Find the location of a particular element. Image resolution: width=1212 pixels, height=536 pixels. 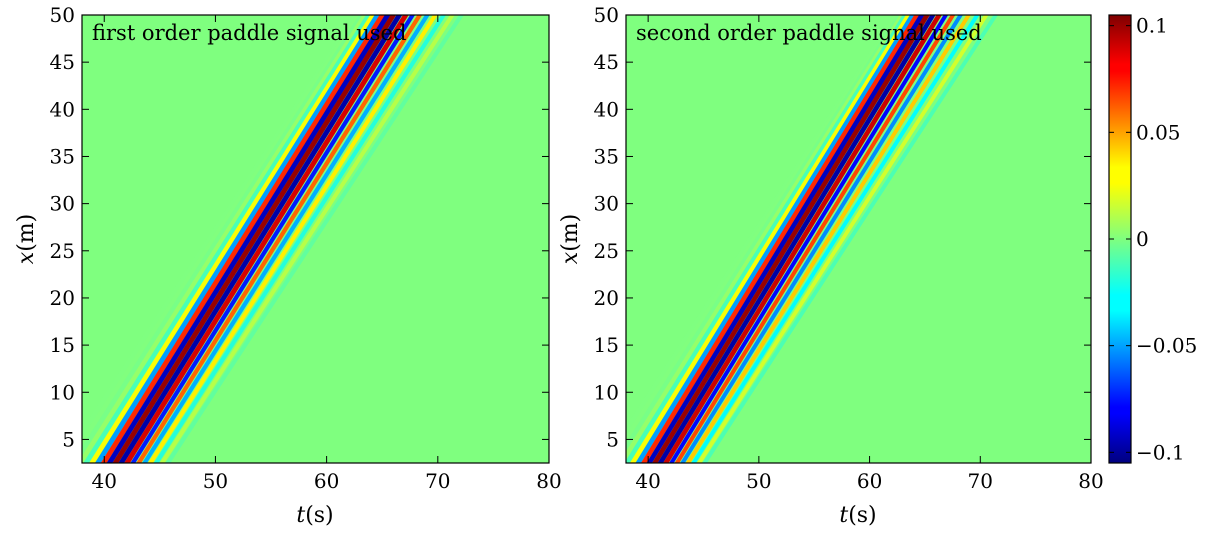

colorbar-gradient is located at coordinates (1120, 239).